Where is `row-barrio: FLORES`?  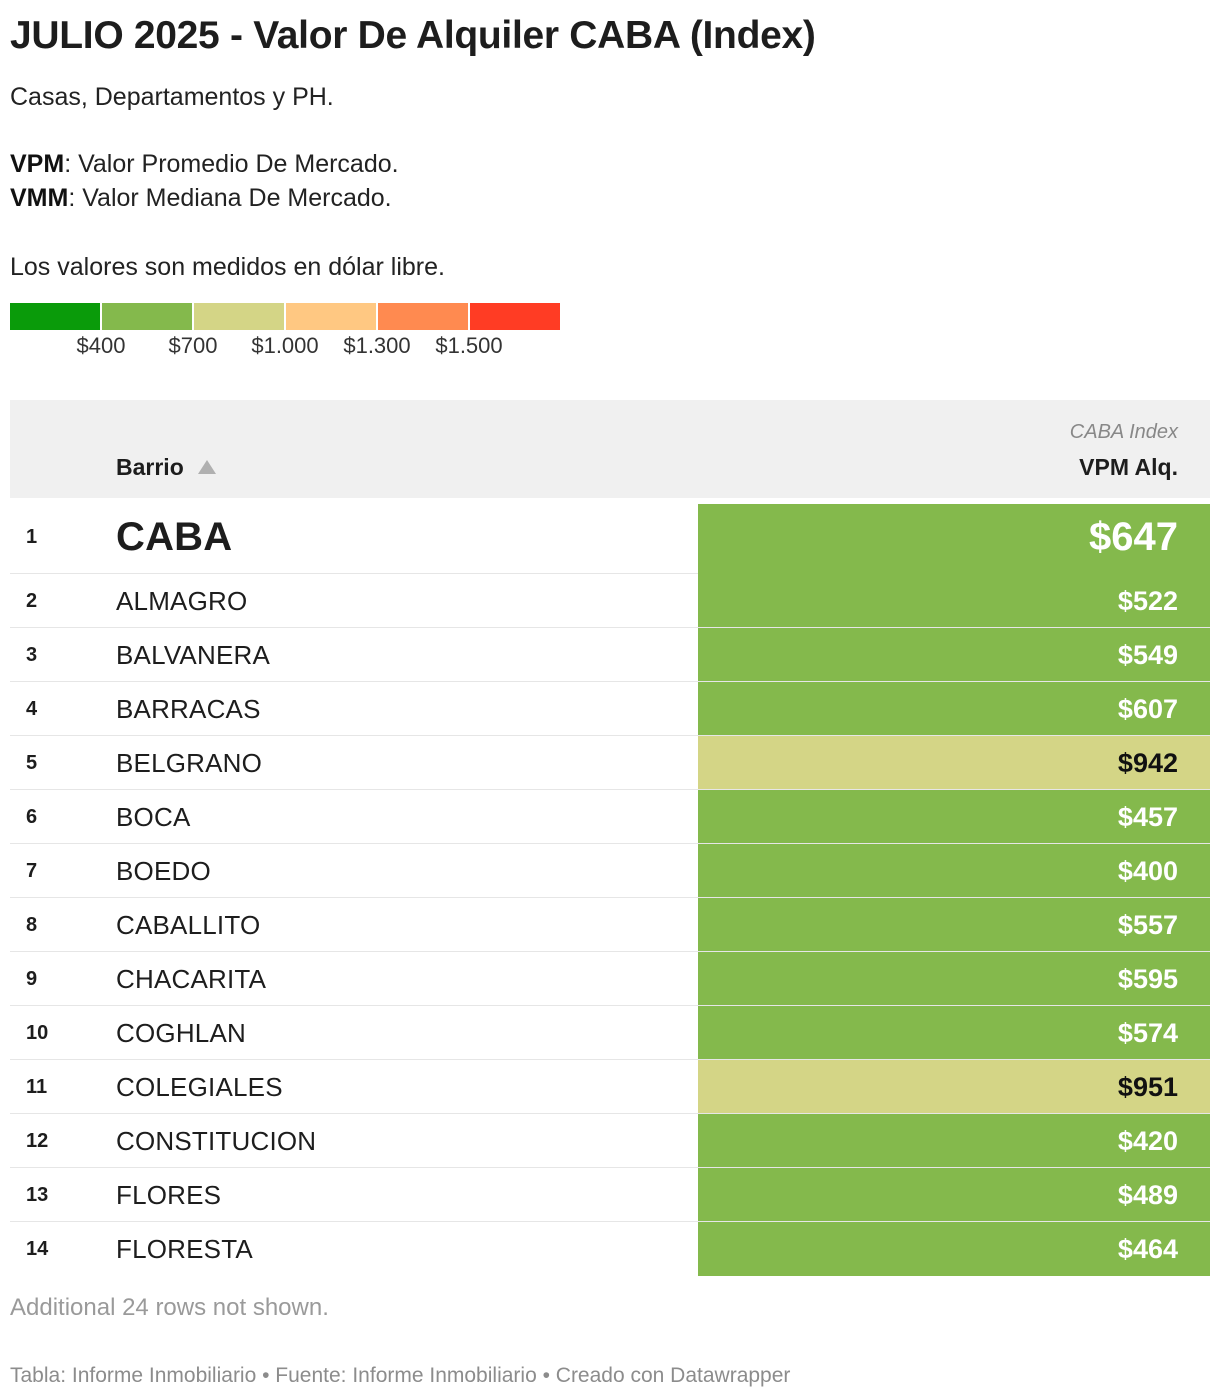
row-barrio: FLORES is located at coordinates (169, 1195).